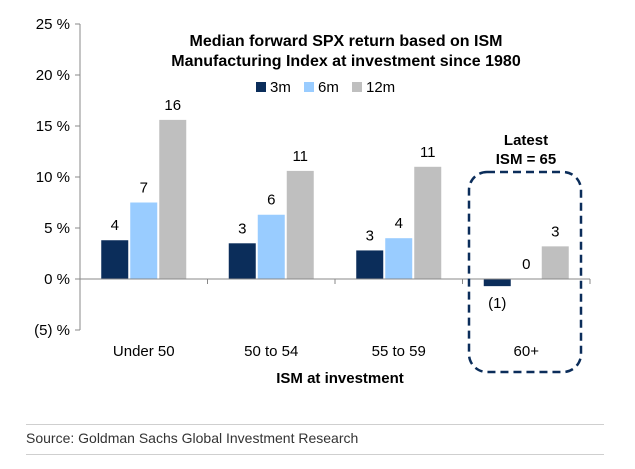 This screenshot has width=635, height=469. Describe the element at coordinates (53, 75) in the screenshot. I see `y-tick-label: 20 %` at that location.